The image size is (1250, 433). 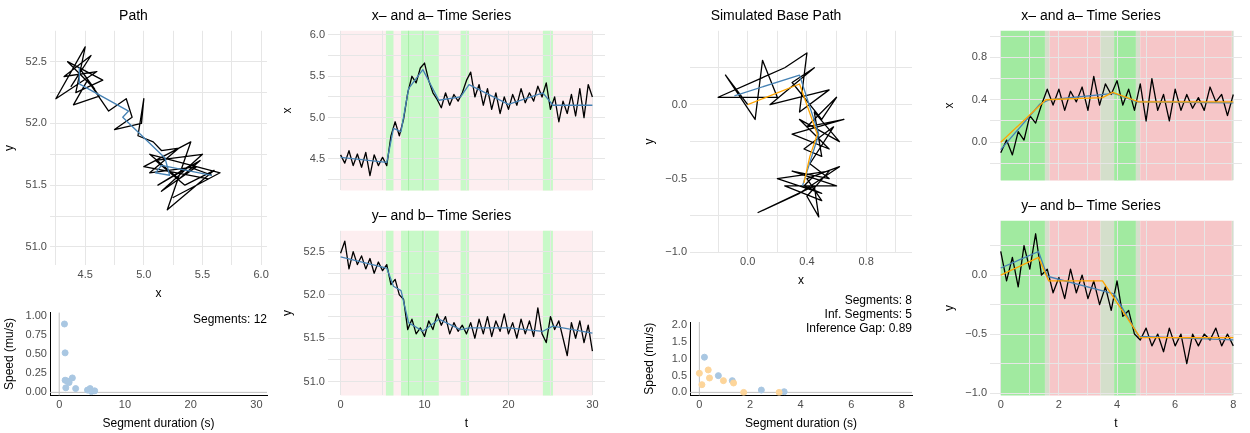 I want to click on y-tick-label: 2.0, so click(x=679, y=324).